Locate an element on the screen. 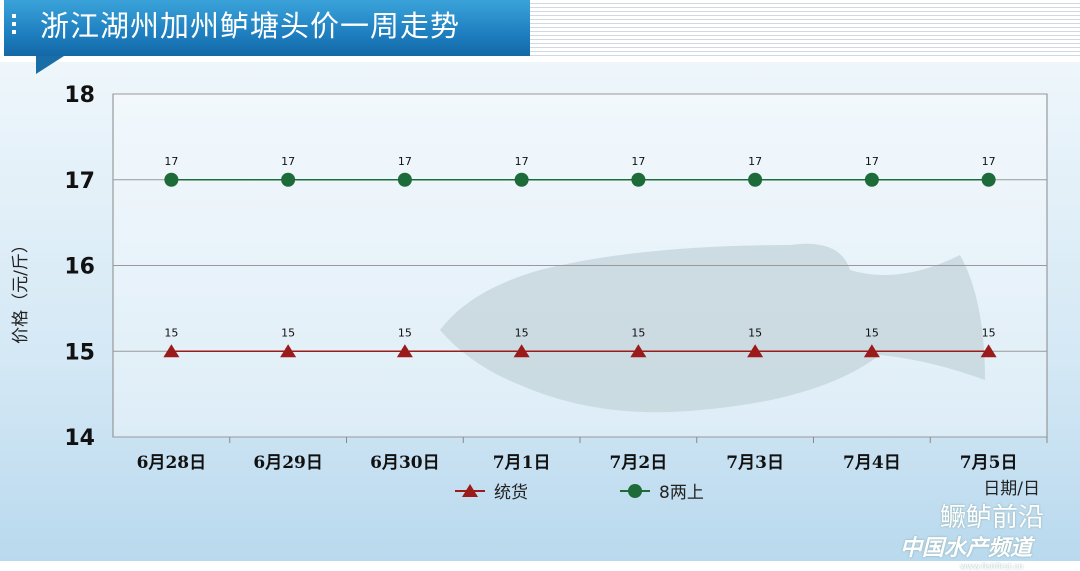 This screenshot has width=1080, height=571. watermark: 鳜鲈前沿 中国水产频道 www.fishfirst.cn is located at coordinates (972, 534).